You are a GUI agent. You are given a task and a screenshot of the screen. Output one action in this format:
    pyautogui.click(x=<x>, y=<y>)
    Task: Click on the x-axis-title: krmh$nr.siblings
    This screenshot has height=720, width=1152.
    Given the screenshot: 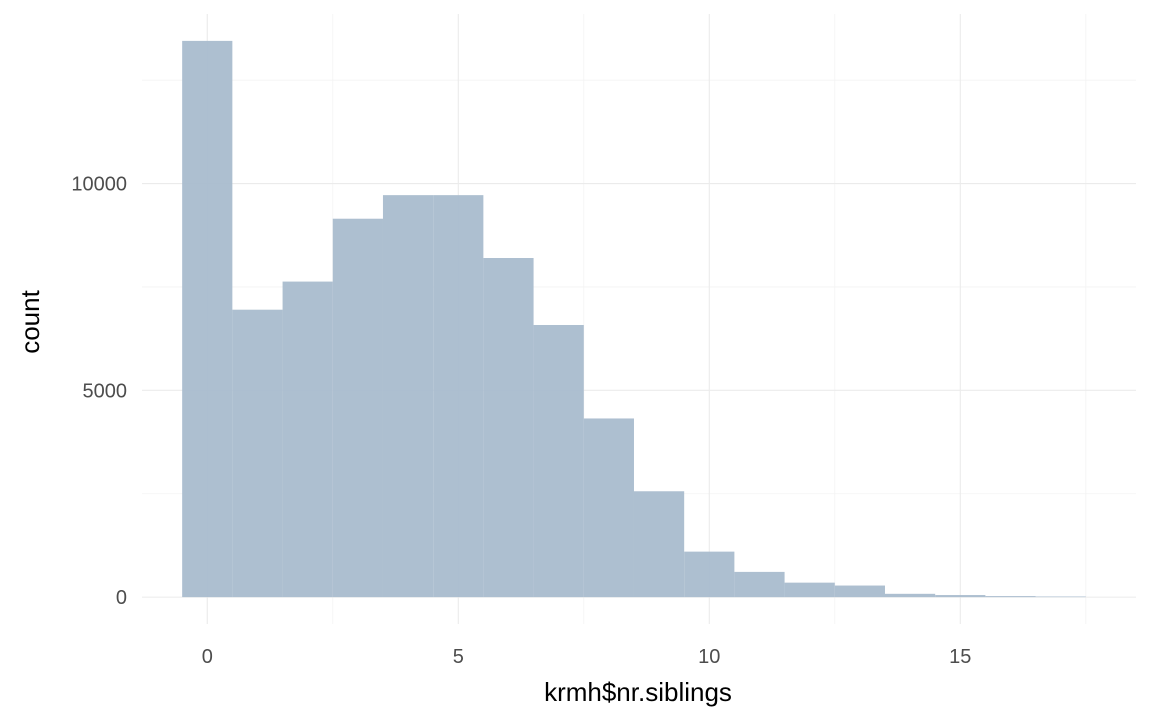 What is the action you would take?
    pyautogui.click(x=638, y=692)
    